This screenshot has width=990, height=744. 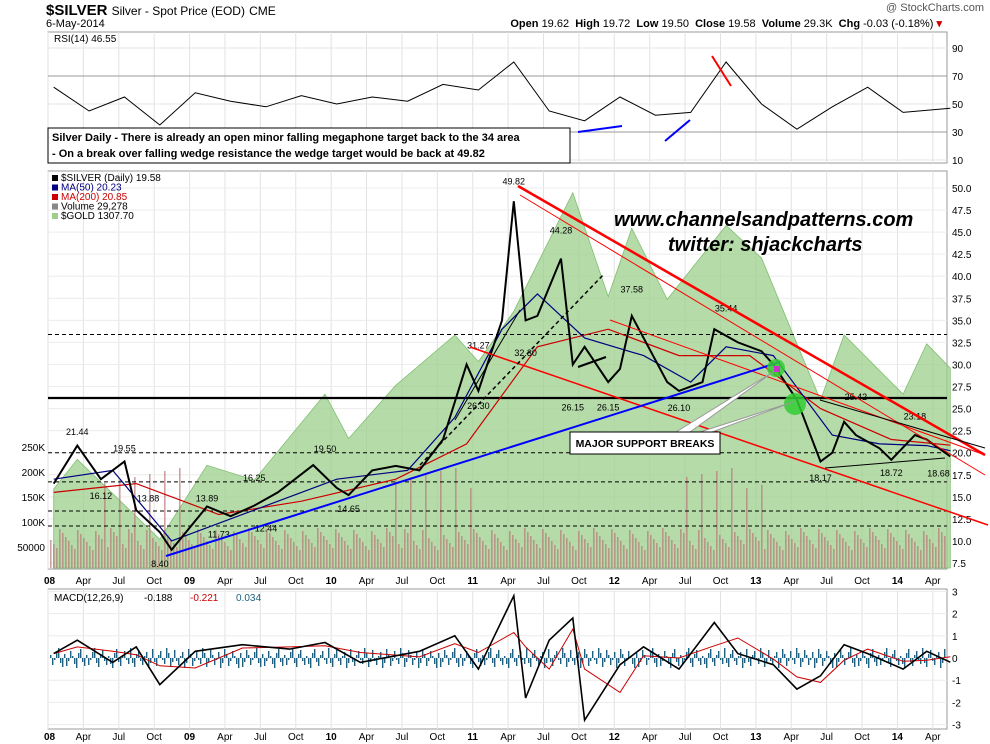 What do you see at coordinates (111, 178) in the screenshot?
I see `price-legend-entry: $SILVER (Daily) 19.58` at bounding box center [111, 178].